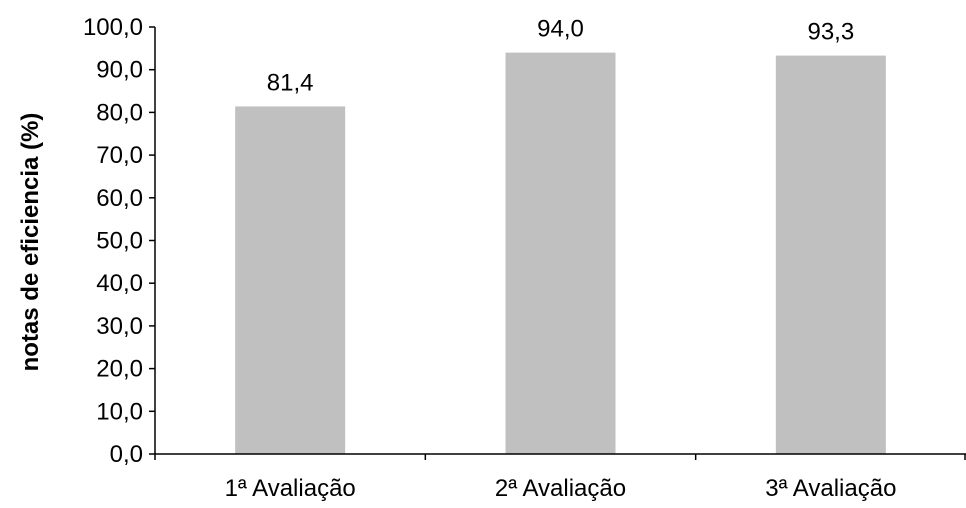 The image size is (966, 508). I want to click on x-tick-label: 3ª Avaliação, so click(830, 488).